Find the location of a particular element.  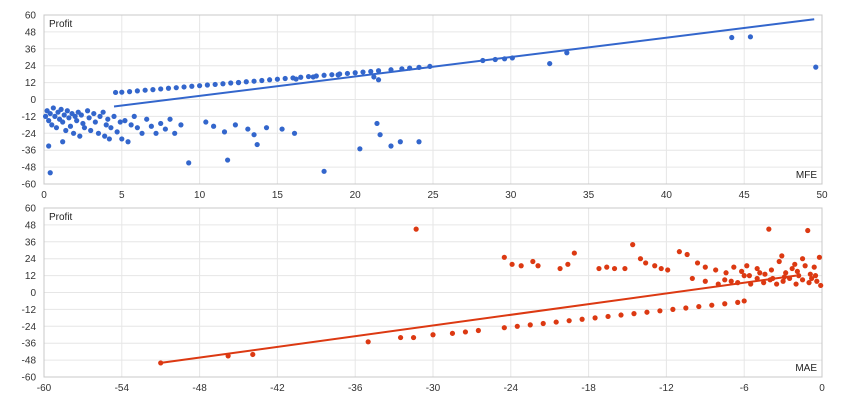

x-tick-label: 10 is located at coordinates (200, 195).